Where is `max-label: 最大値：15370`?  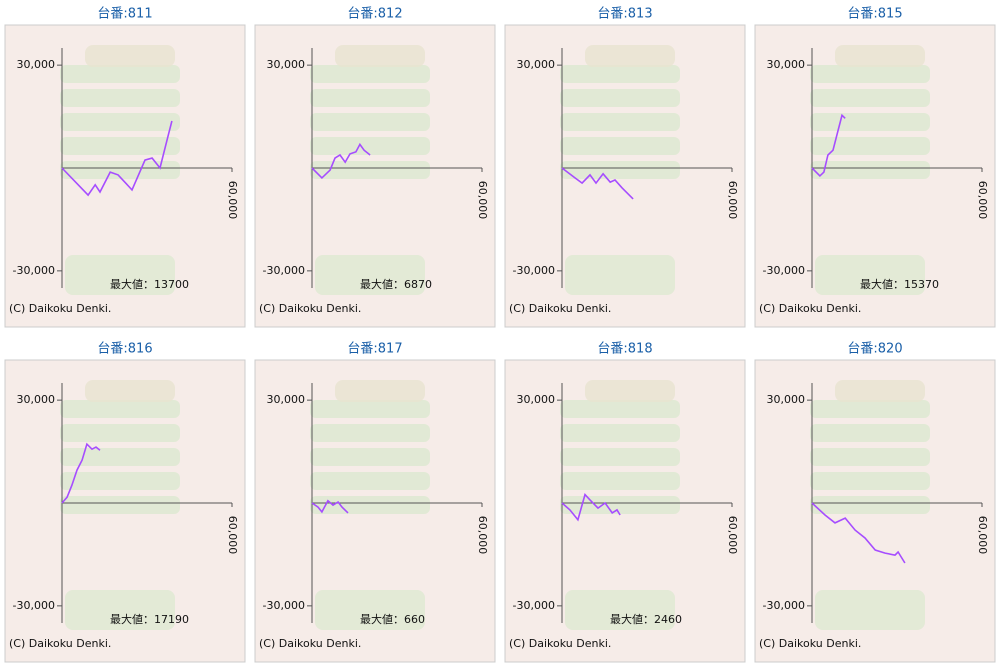 max-label: 最大値：15370 is located at coordinates (899, 284).